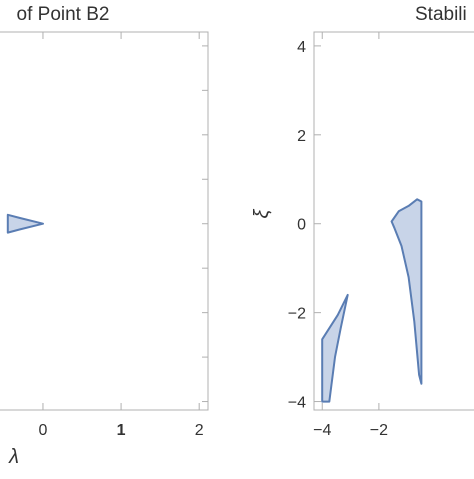  I want to click on right-plot-regions, so click(372, 300).